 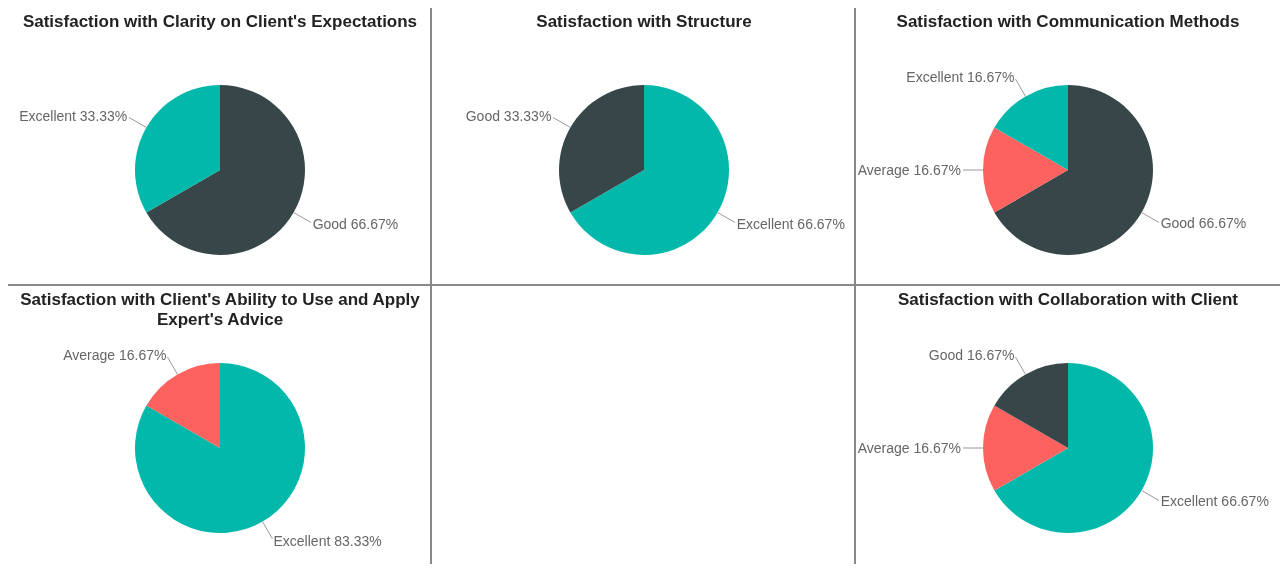 What do you see at coordinates (1068, 22) in the screenshot?
I see `chart-title: Satisfaction with Communication Methods` at bounding box center [1068, 22].